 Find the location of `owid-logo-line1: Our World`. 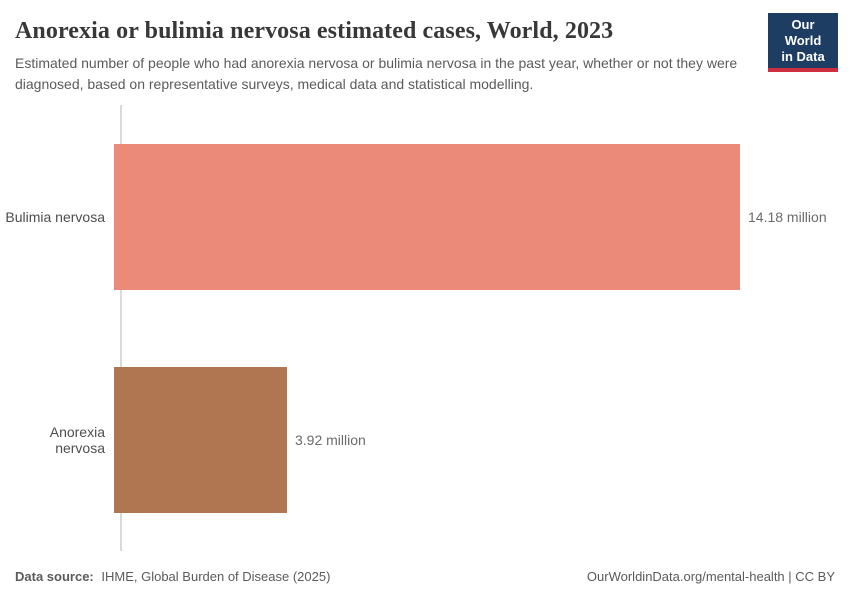

owid-logo-line1: Our World is located at coordinates (803, 32).